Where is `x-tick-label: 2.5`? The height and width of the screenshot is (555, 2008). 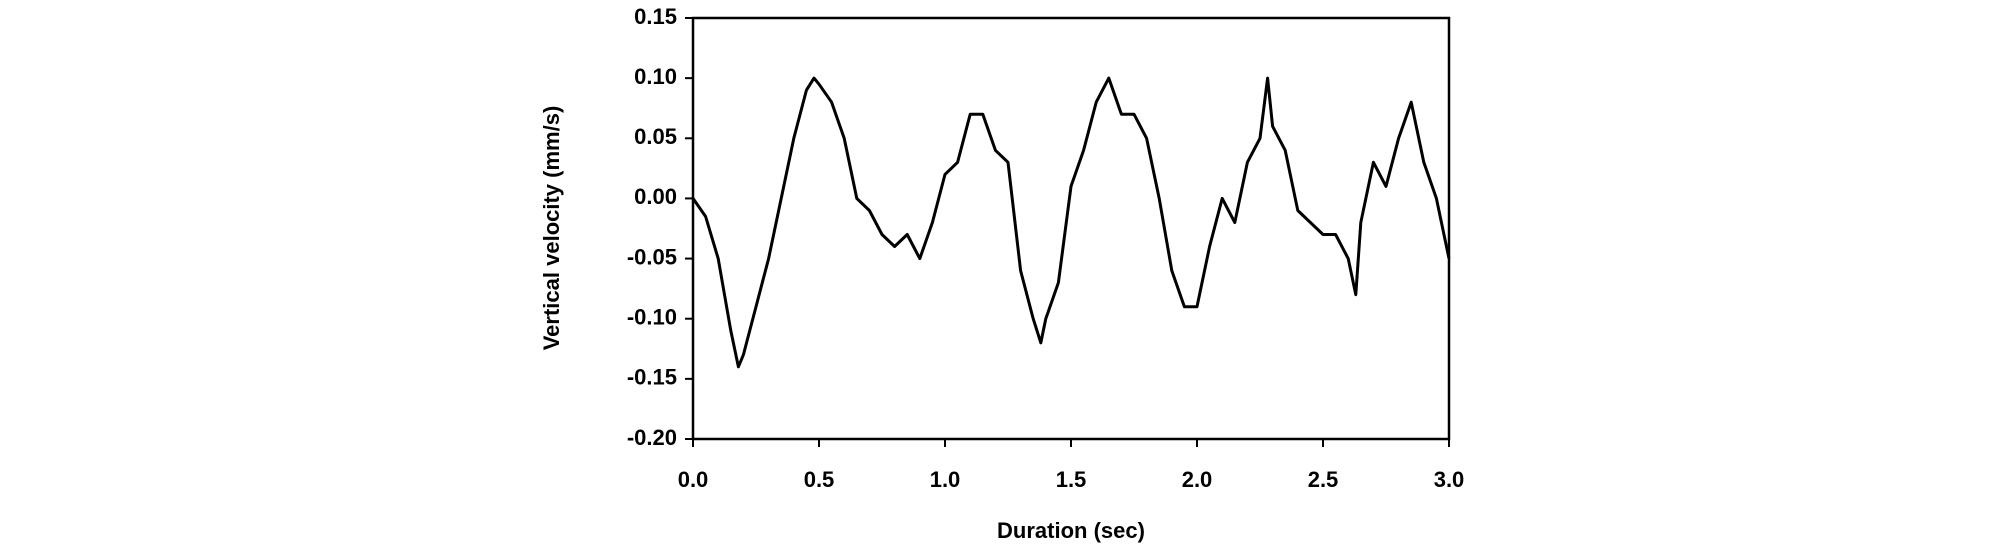 x-tick-label: 2.5 is located at coordinates (1323, 479).